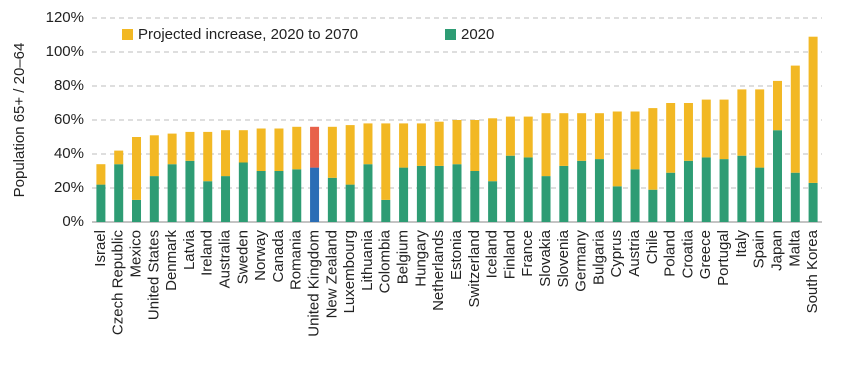  I want to click on x-tick-label: South Korea, so click(812, 271).